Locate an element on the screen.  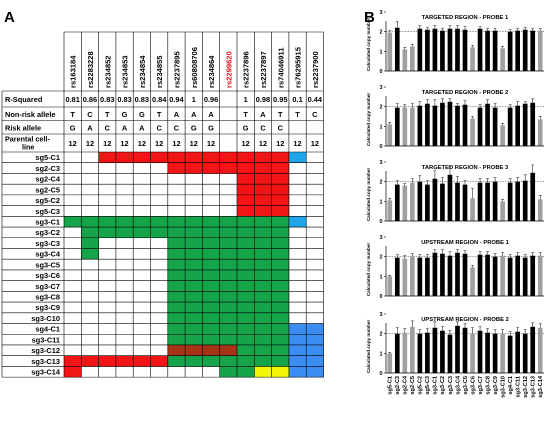
clone-label-sg2-C4: sg2-C4 is located at coordinates (48, 179).